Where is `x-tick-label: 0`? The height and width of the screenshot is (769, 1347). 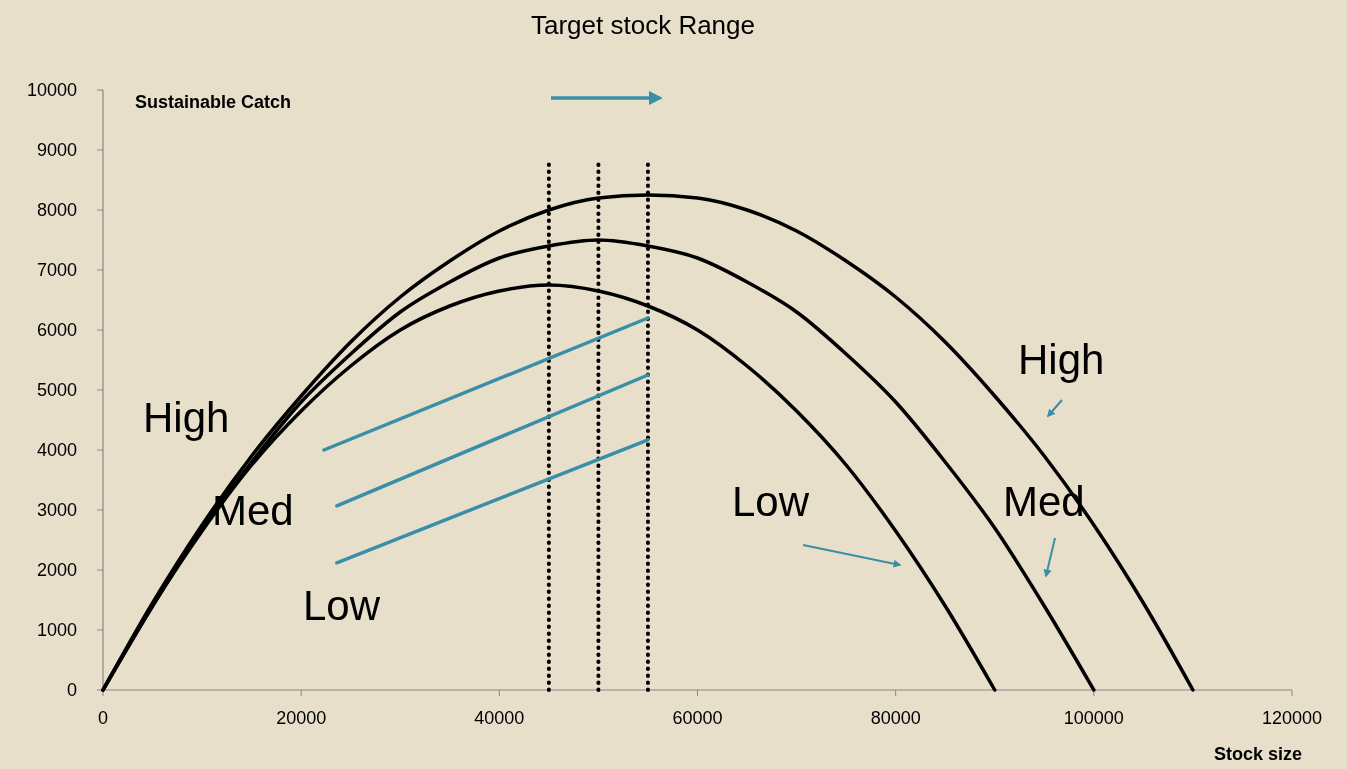 x-tick-label: 0 is located at coordinates (103, 718).